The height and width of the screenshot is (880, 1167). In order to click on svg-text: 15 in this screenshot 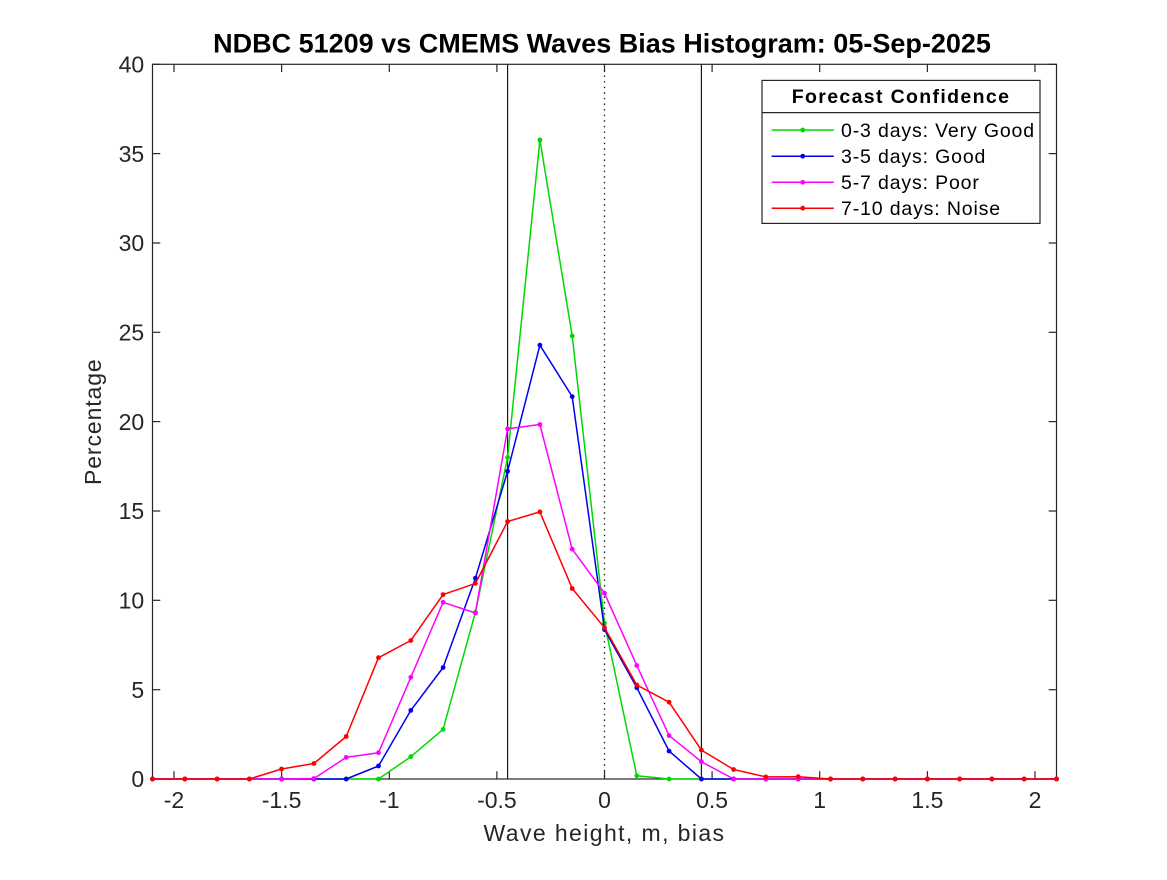, I will do `click(132, 511)`.